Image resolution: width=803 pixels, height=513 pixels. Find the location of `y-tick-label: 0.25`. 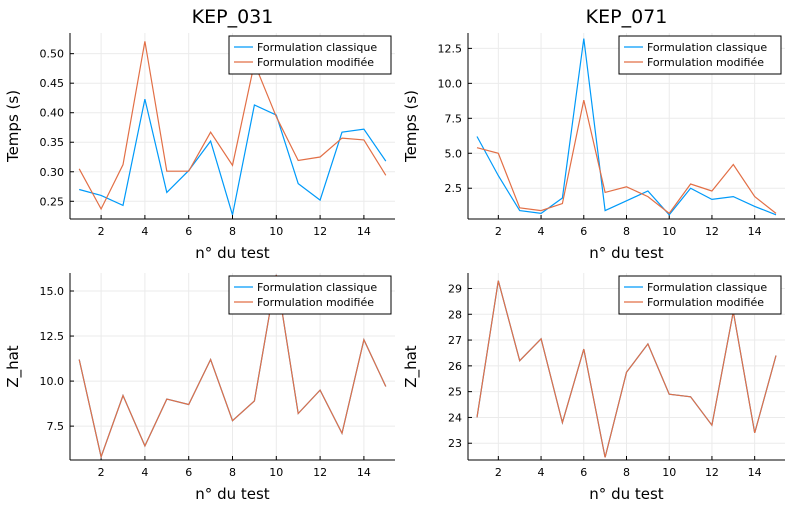

y-tick-label: 0.25 is located at coordinates (52, 201).